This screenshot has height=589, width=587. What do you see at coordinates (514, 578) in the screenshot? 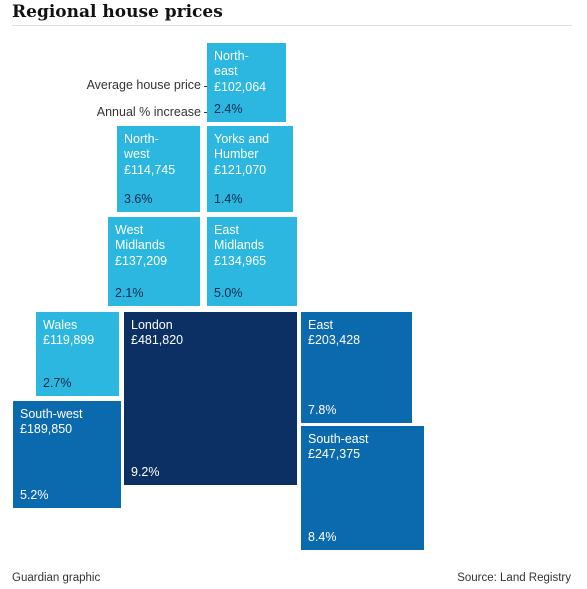
I see `footer-source: Source: Land Registry` at bounding box center [514, 578].